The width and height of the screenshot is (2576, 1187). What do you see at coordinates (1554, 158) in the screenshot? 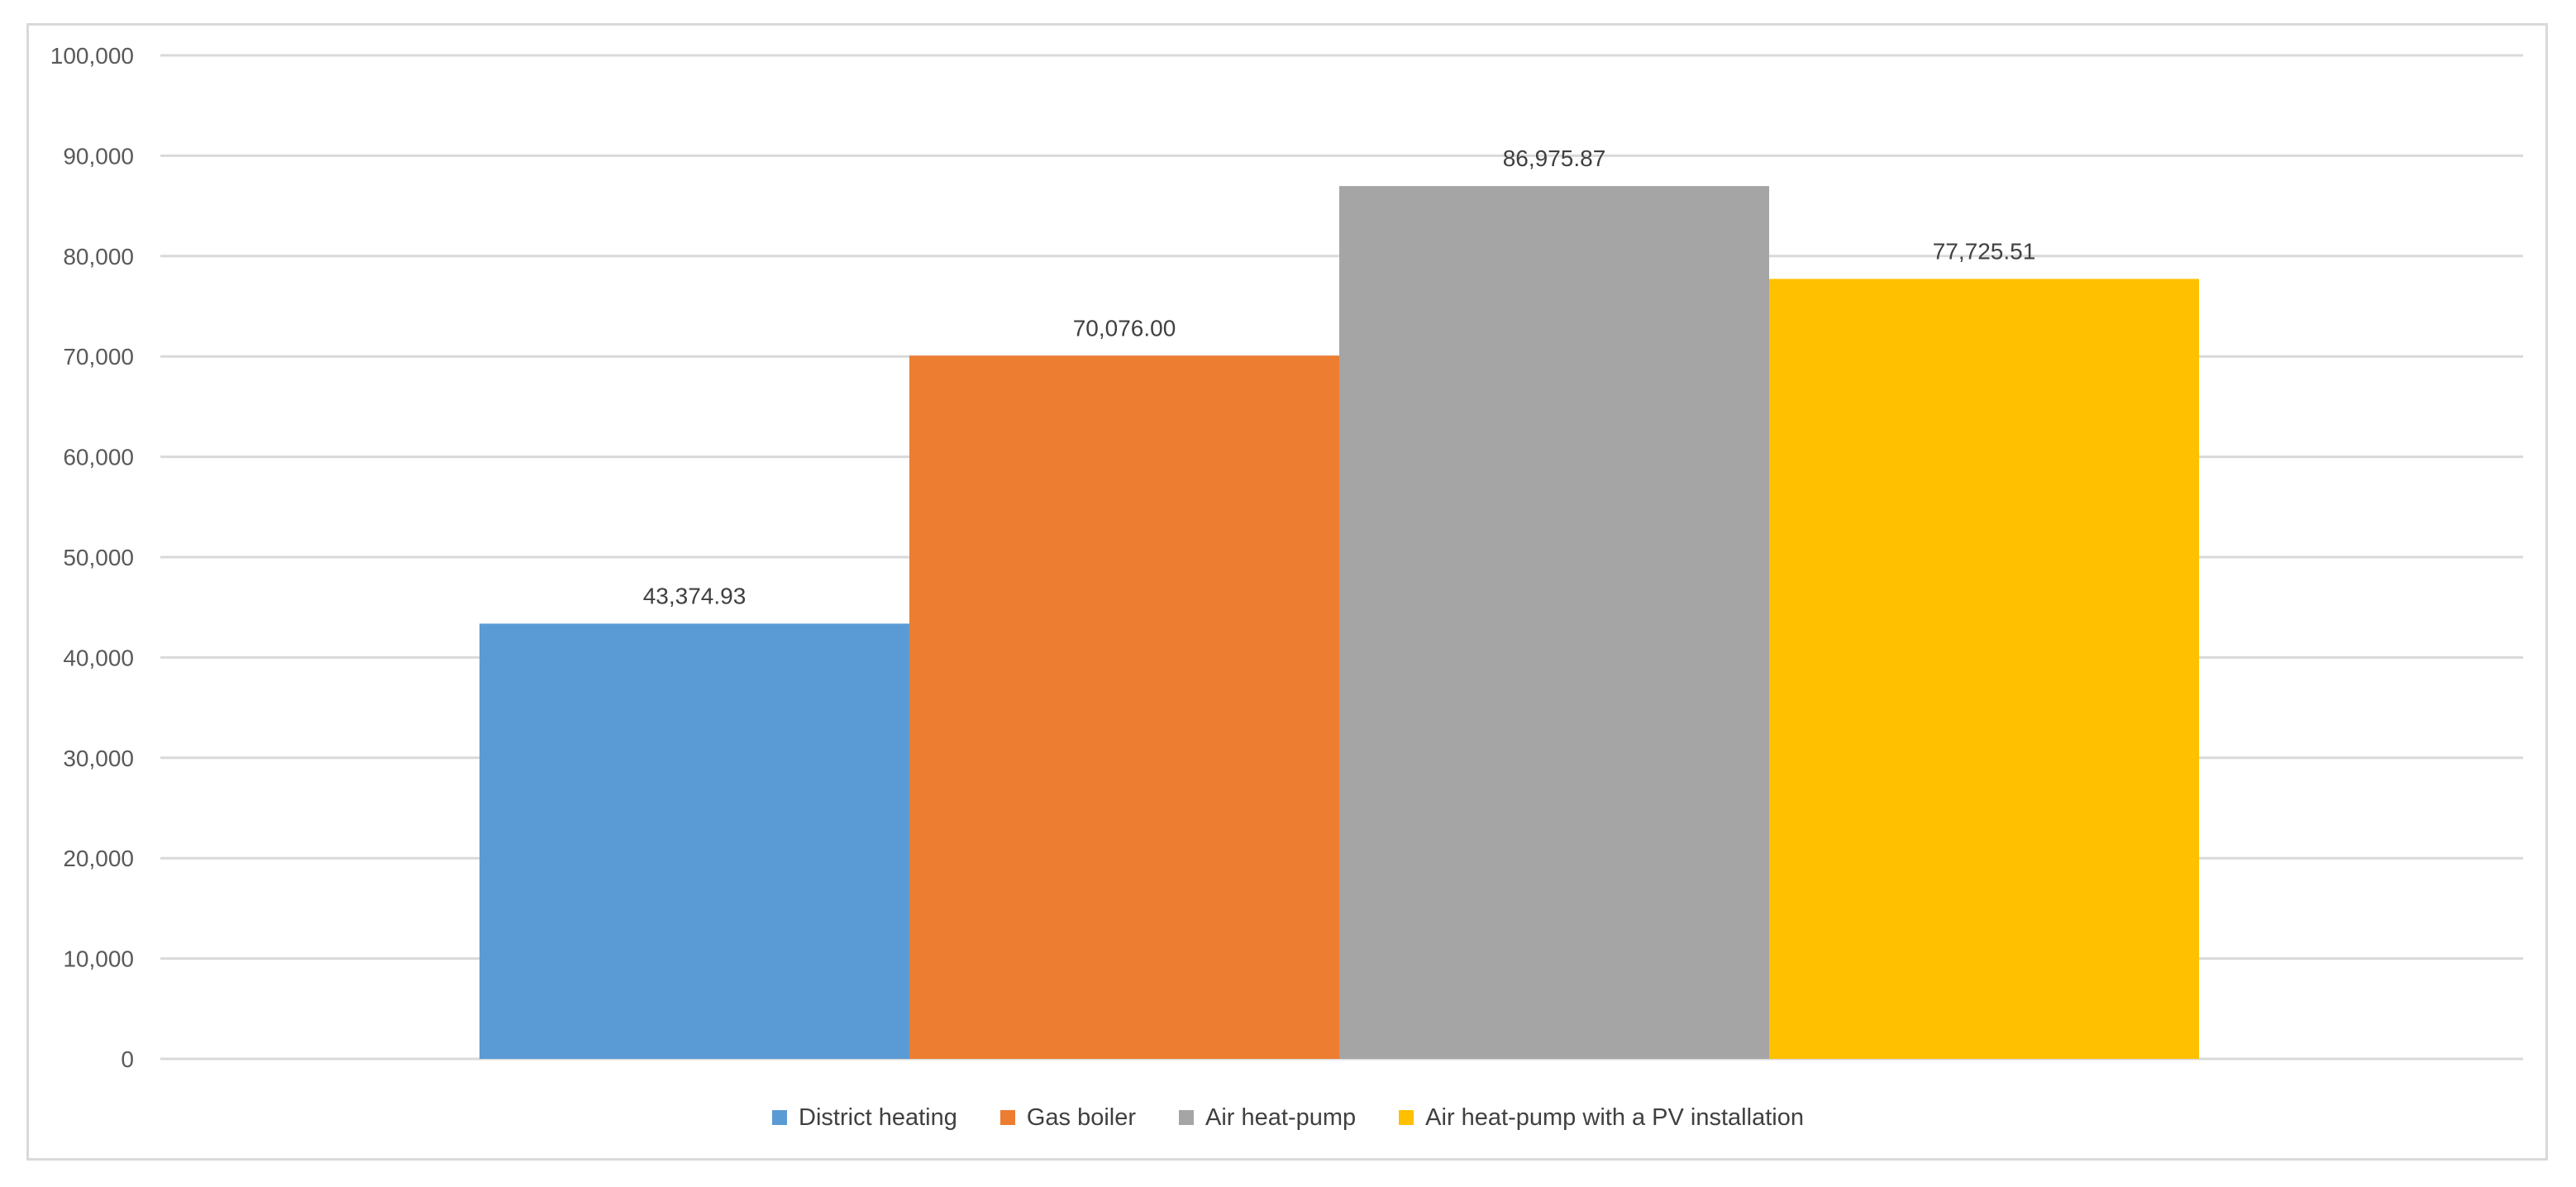
I see `data-label: 86,975.87` at bounding box center [1554, 158].